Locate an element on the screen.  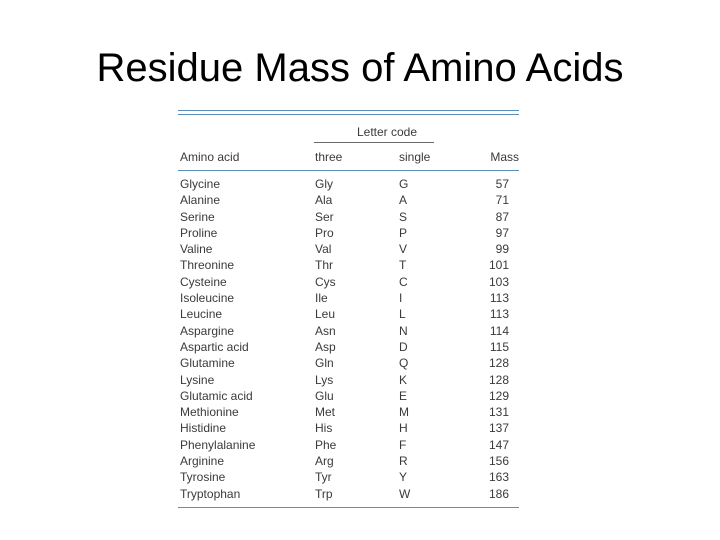
cell-amino-acid: Aspartic acid is located at coordinates (214, 346).